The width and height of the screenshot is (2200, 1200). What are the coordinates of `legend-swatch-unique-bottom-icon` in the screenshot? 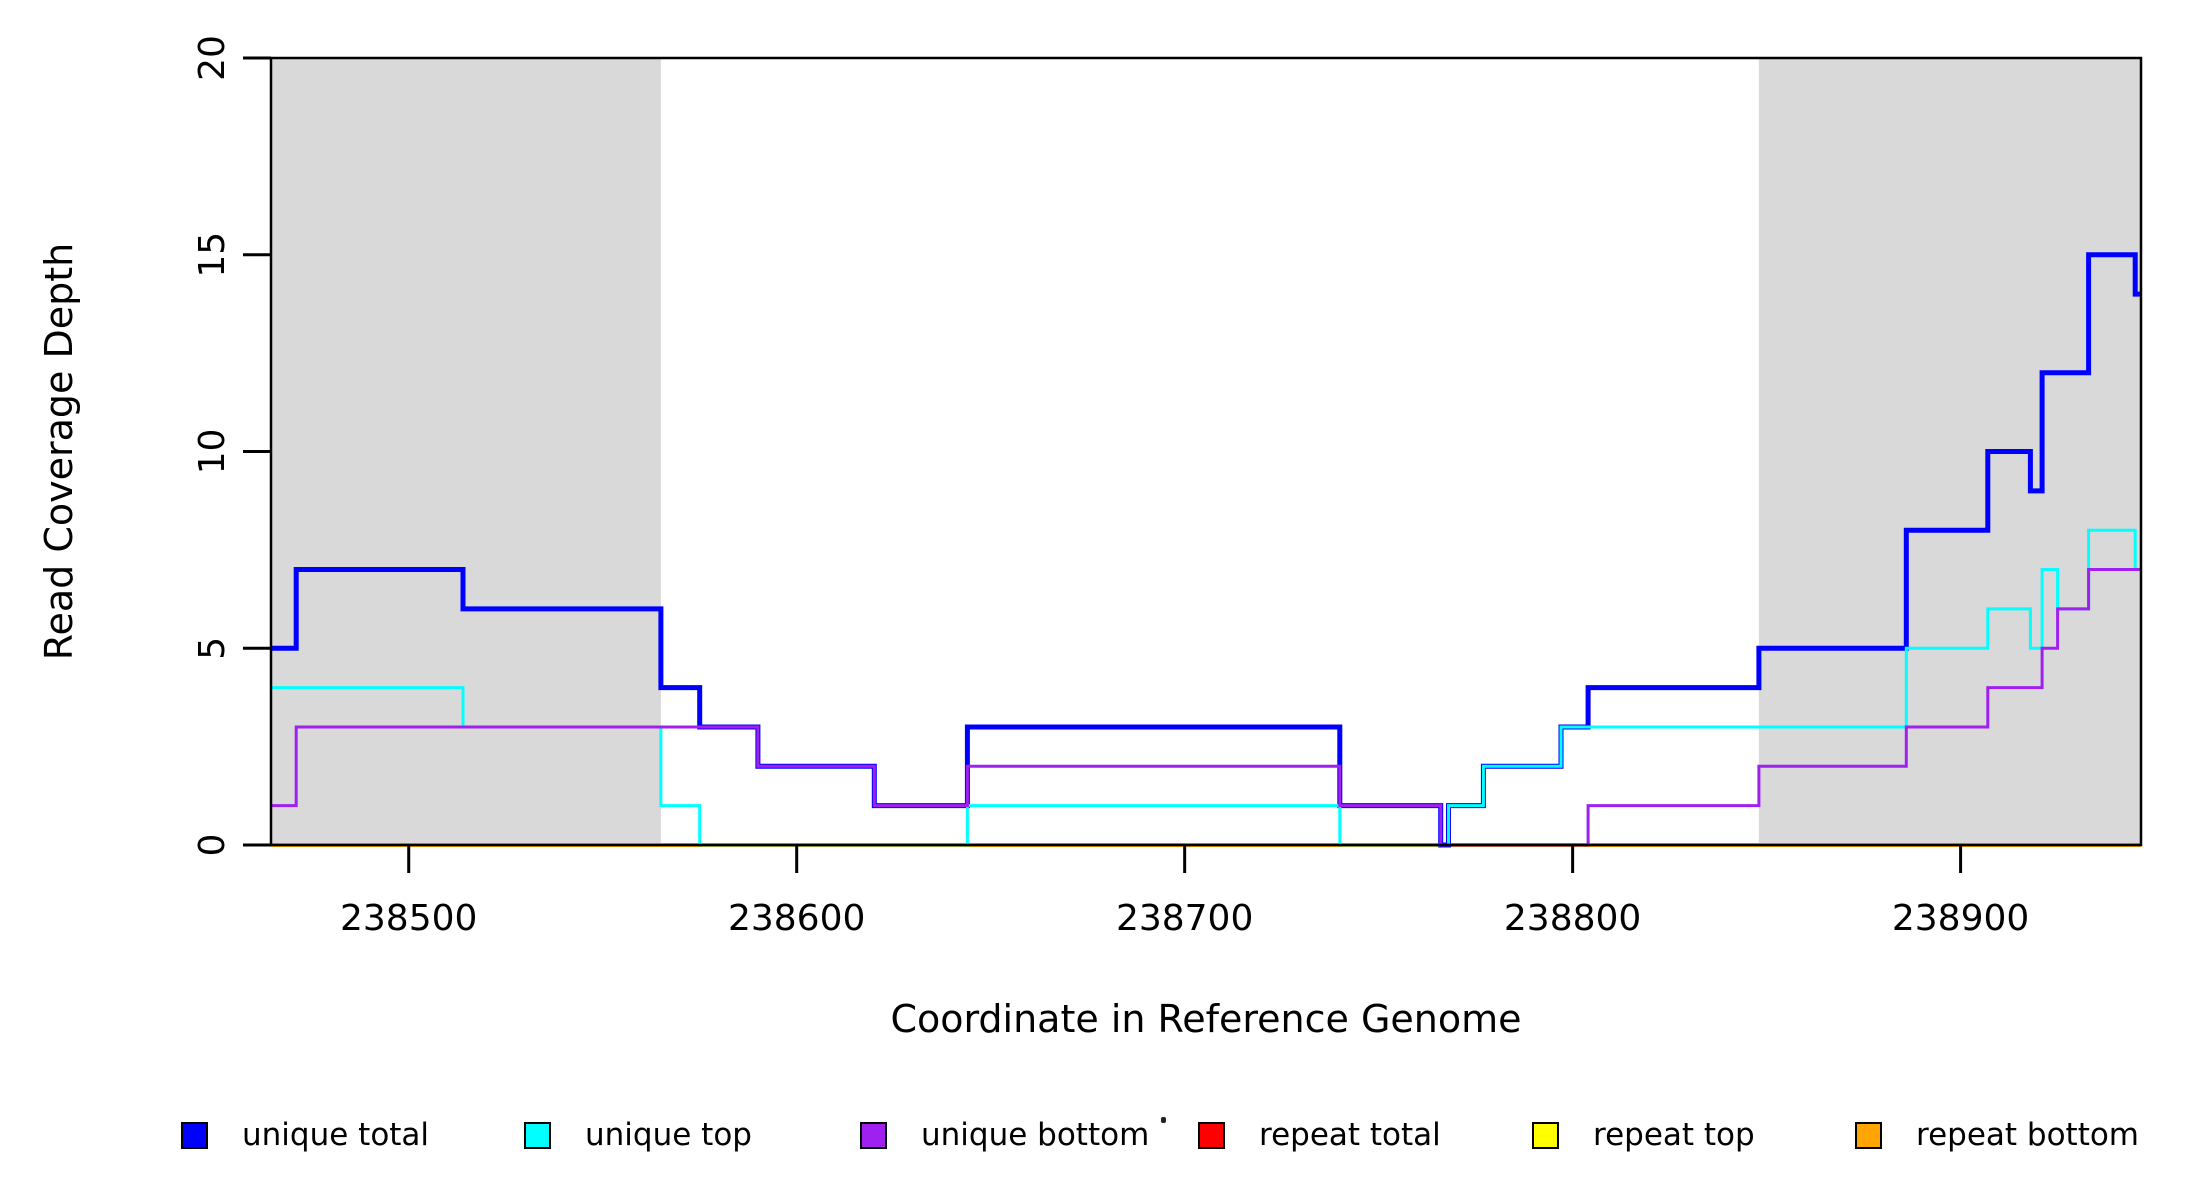 It's located at (873, 1135).